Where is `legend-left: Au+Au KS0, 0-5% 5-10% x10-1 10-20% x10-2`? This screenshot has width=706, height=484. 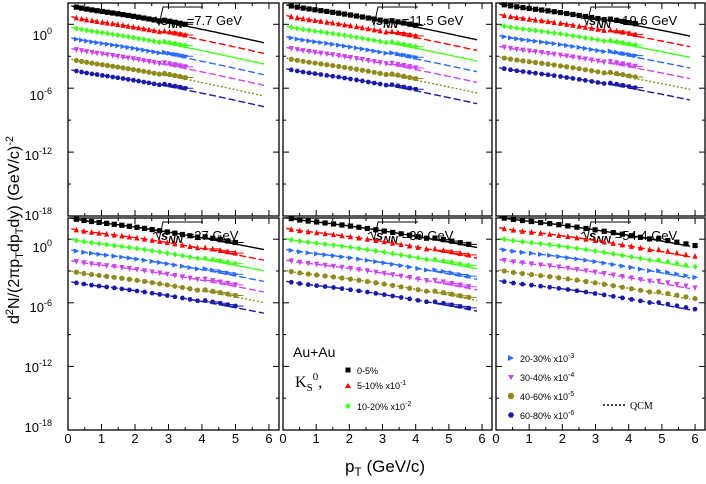 legend-left: Au+Au KS0, 0-5% 5-10% x10-1 10-20% x10-2 is located at coordinates (352, 378).